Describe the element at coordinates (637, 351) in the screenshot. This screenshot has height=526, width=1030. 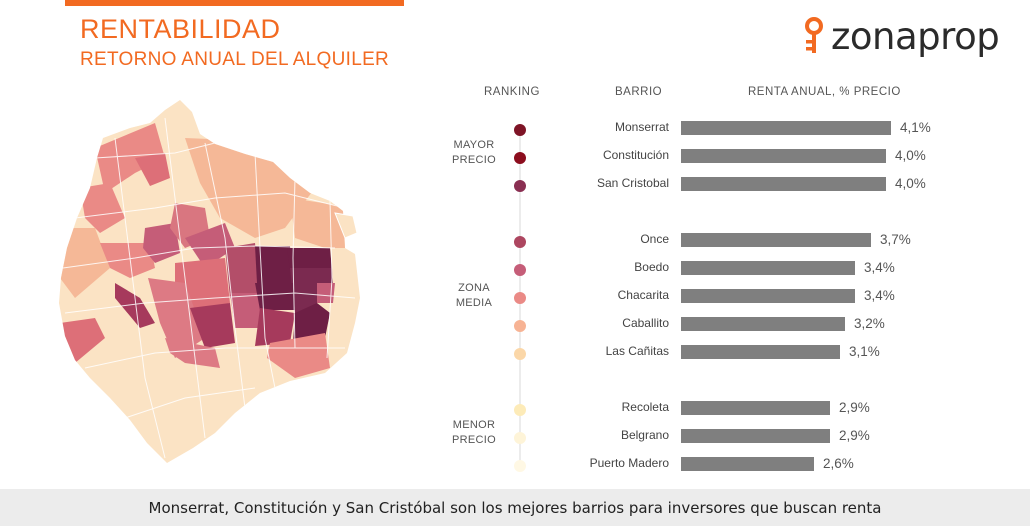
I see `bar-category-label: Las Cañitas` at that location.